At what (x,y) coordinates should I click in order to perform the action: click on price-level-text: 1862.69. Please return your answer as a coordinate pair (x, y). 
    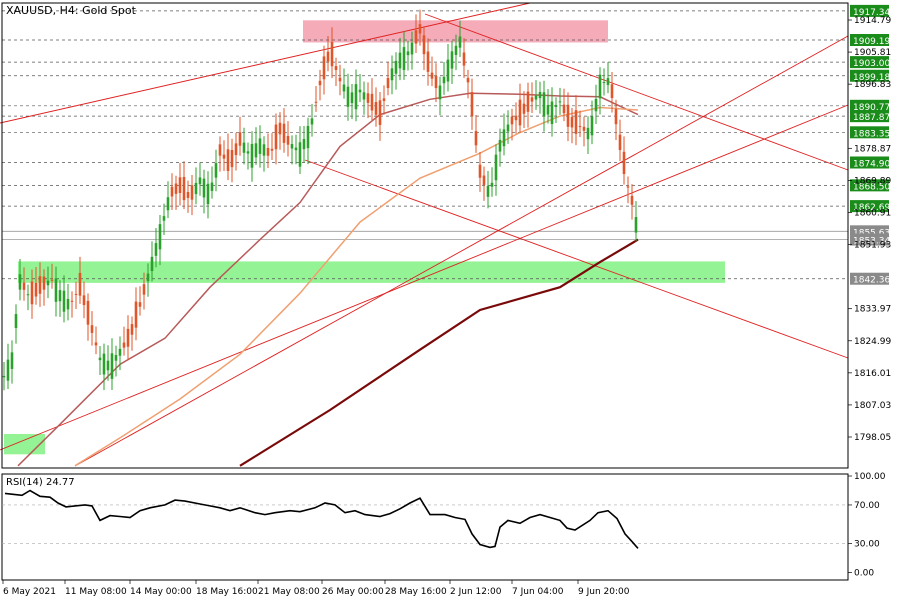
    Looking at the image, I should click on (871, 208).